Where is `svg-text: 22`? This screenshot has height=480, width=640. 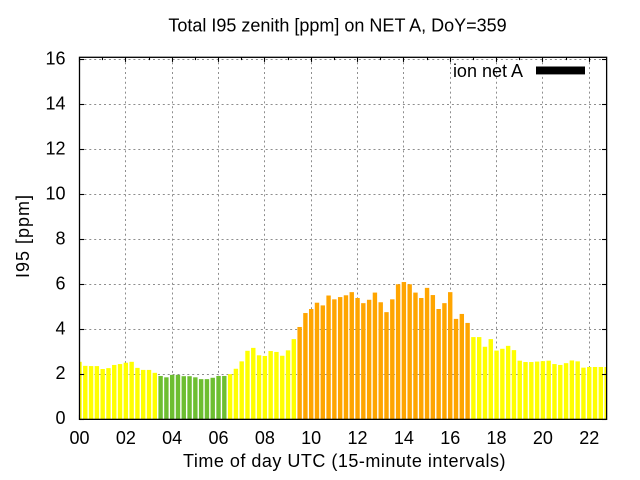 svg-text: 22 is located at coordinates (589, 438).